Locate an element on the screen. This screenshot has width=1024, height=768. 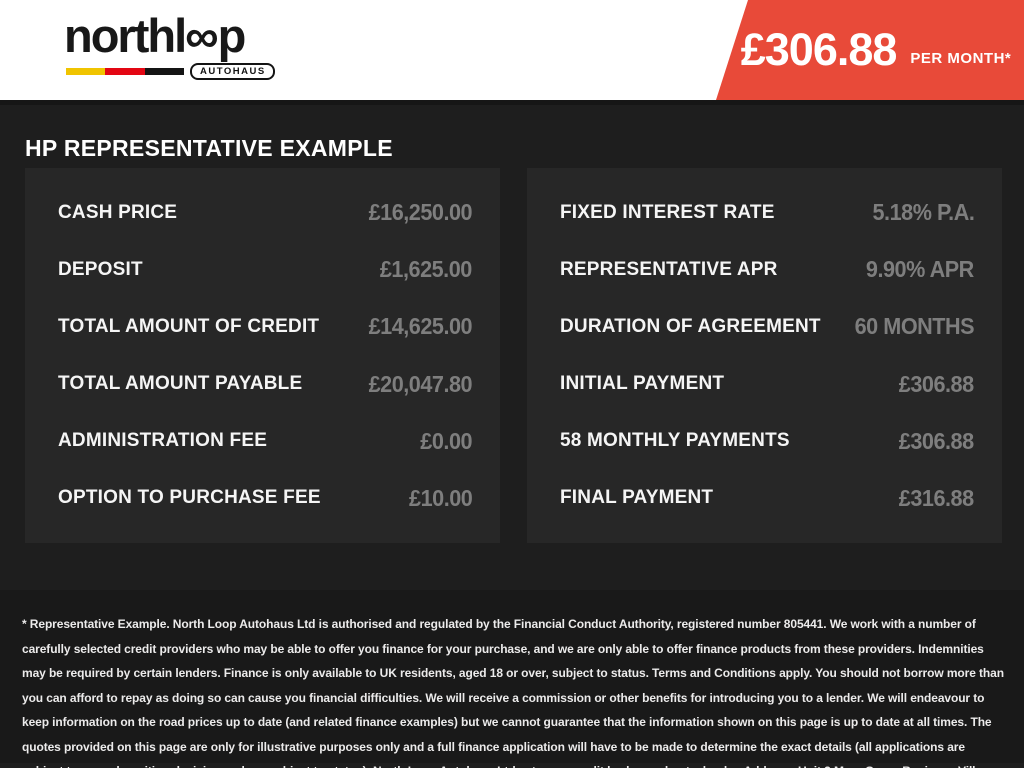
table-row: OPTION TO PURCHASE FEE £10.00 is located at coordinates (265, 498).